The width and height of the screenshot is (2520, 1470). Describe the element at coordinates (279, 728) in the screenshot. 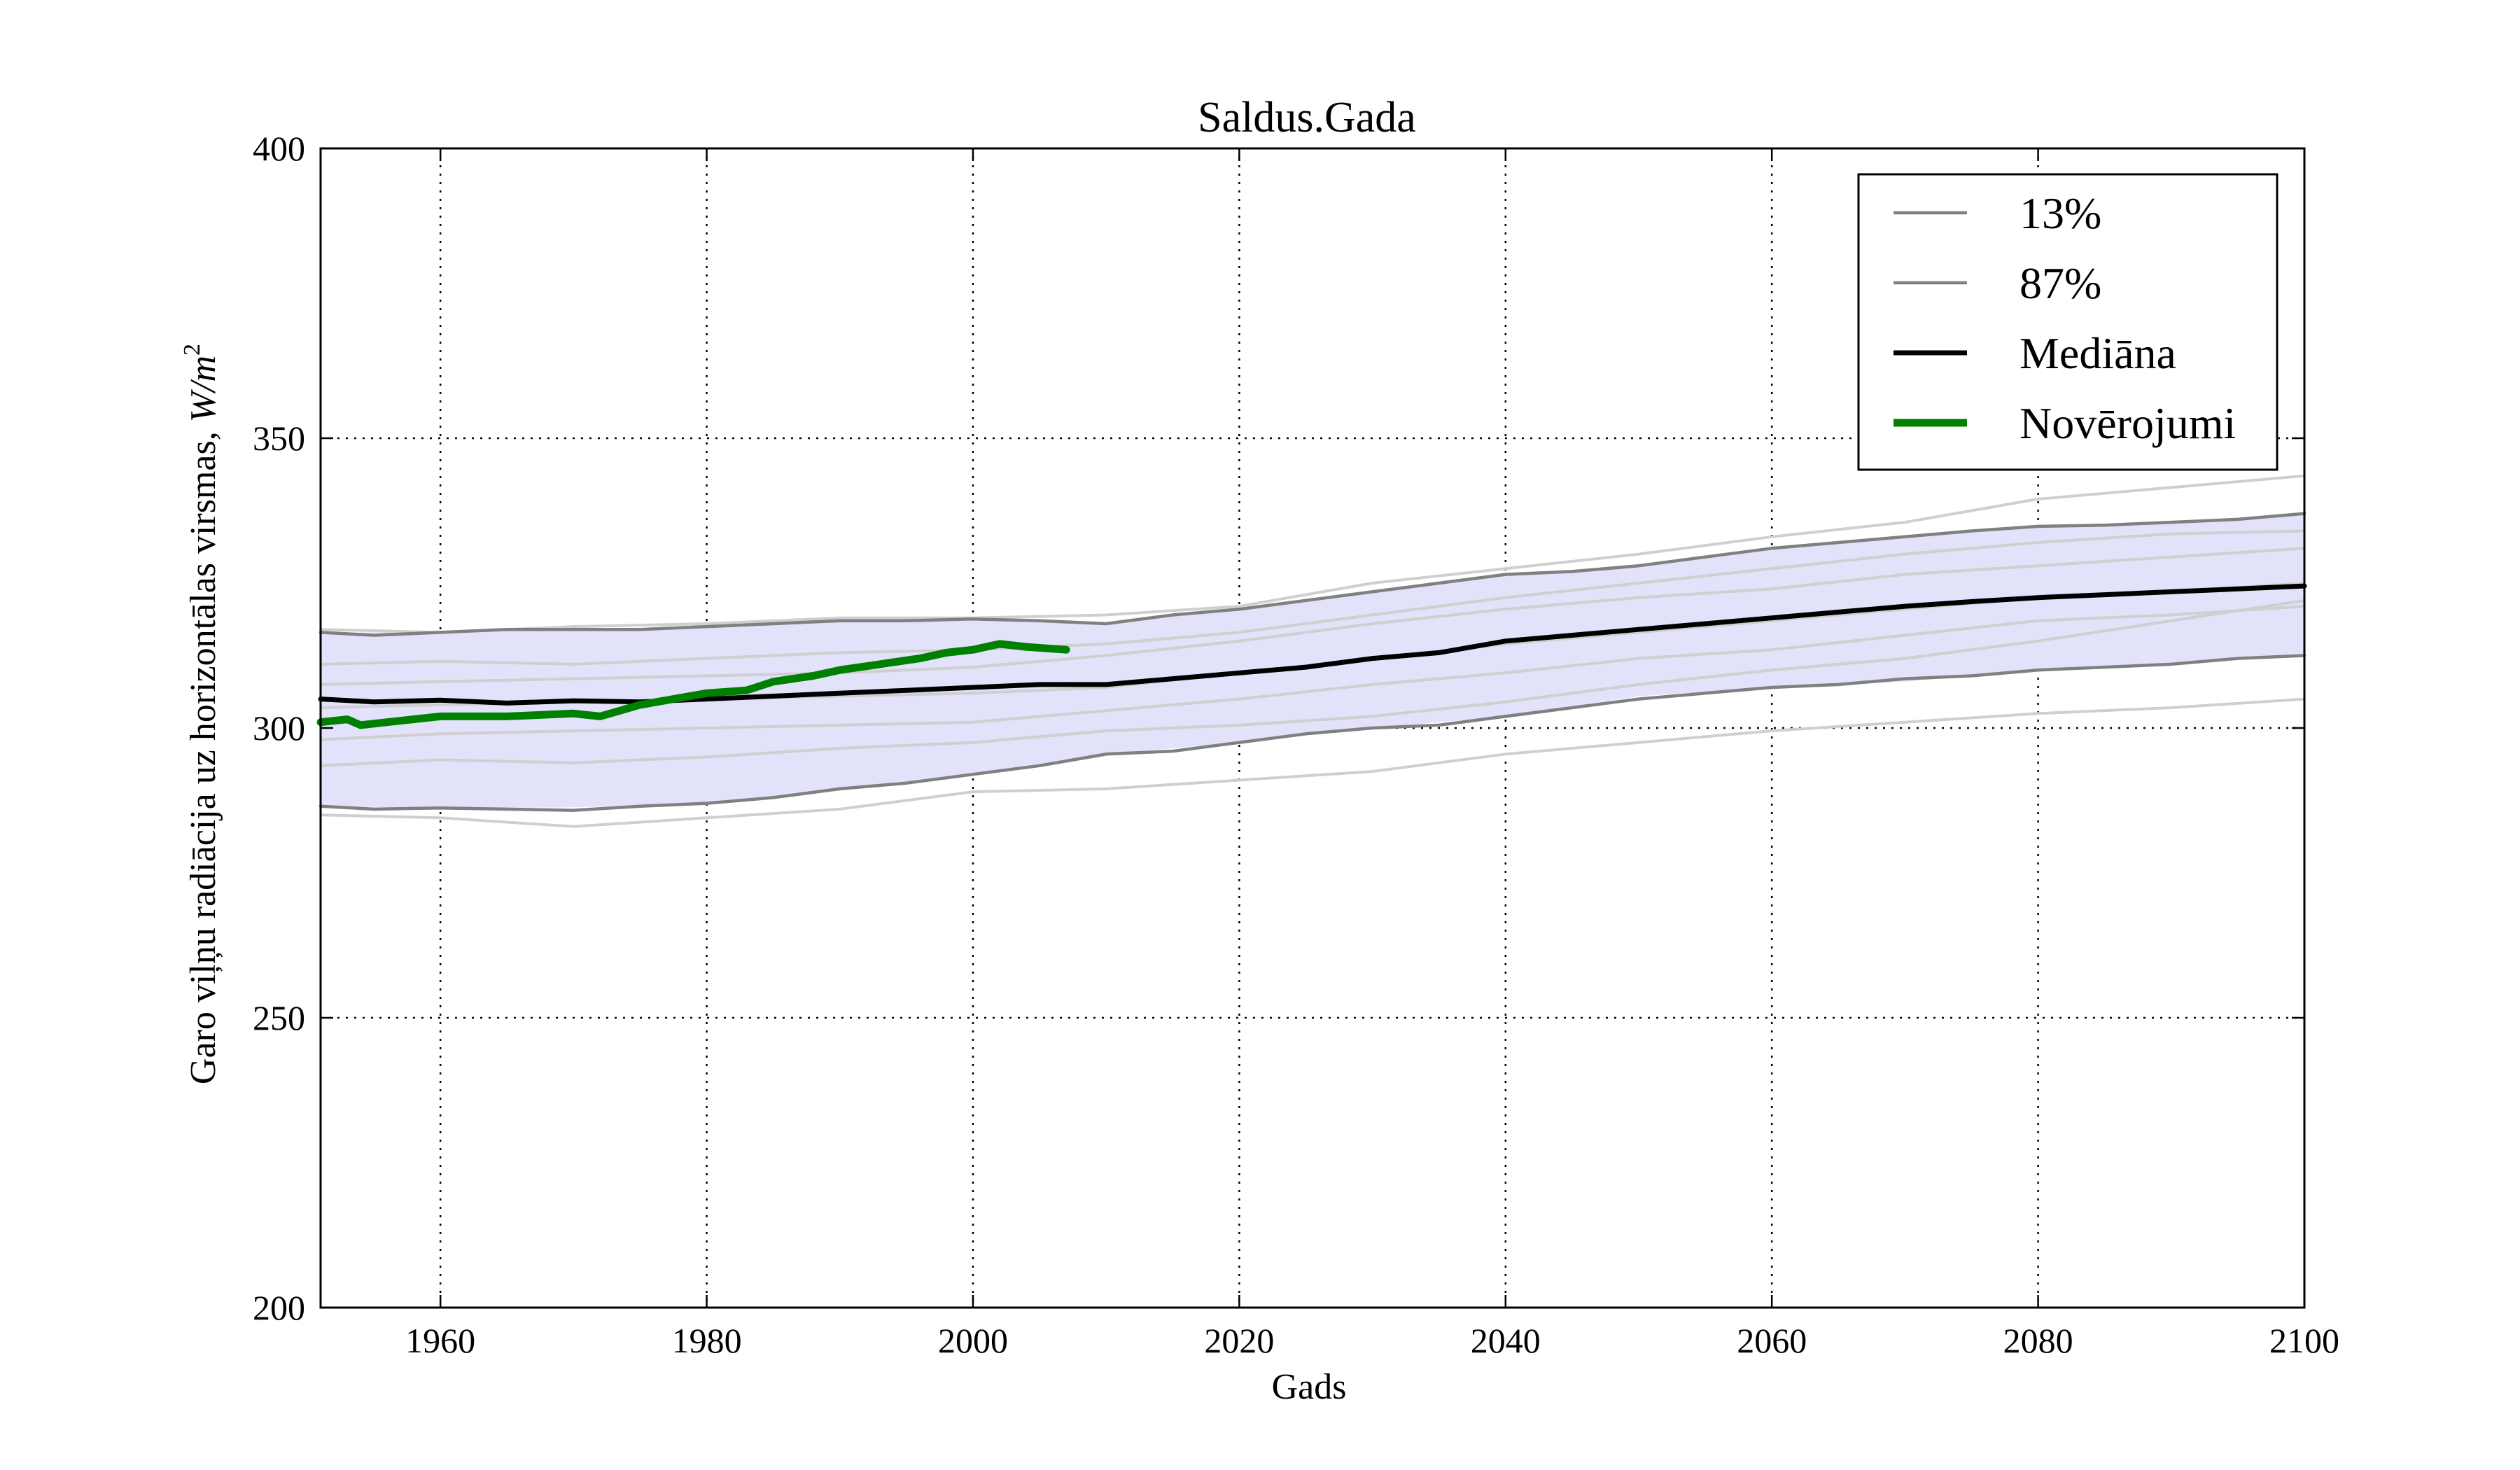

I see `y-tick-label: 300` at that location.